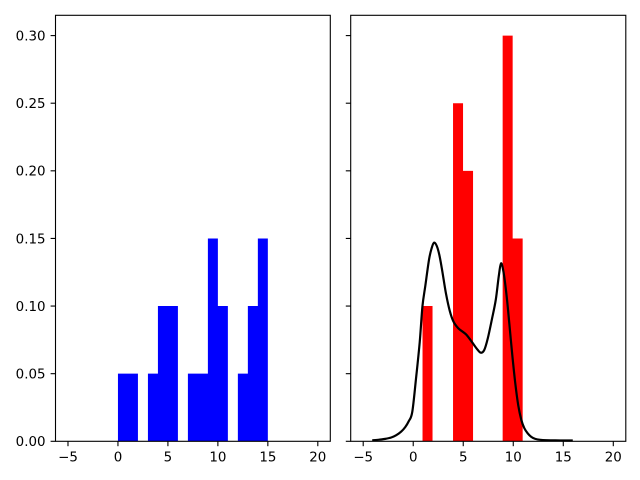 This screenshot has height=480, width=640. I want to click on y-tick-label: 0.20, so click(31, 172).